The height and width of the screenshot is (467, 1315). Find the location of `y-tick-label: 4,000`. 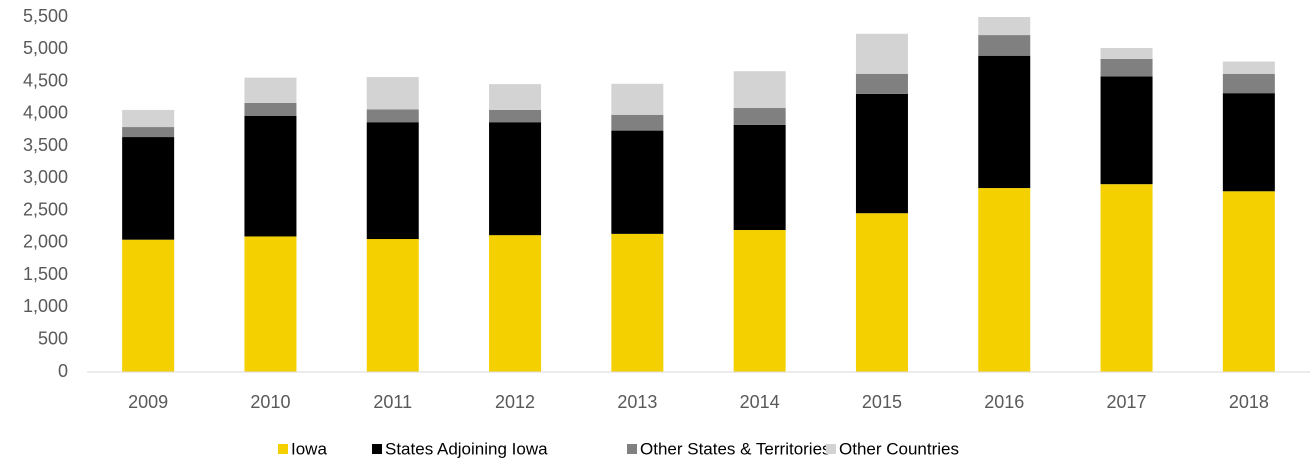

y-tick-label: 4,000 is located at coordinates (45, 113).